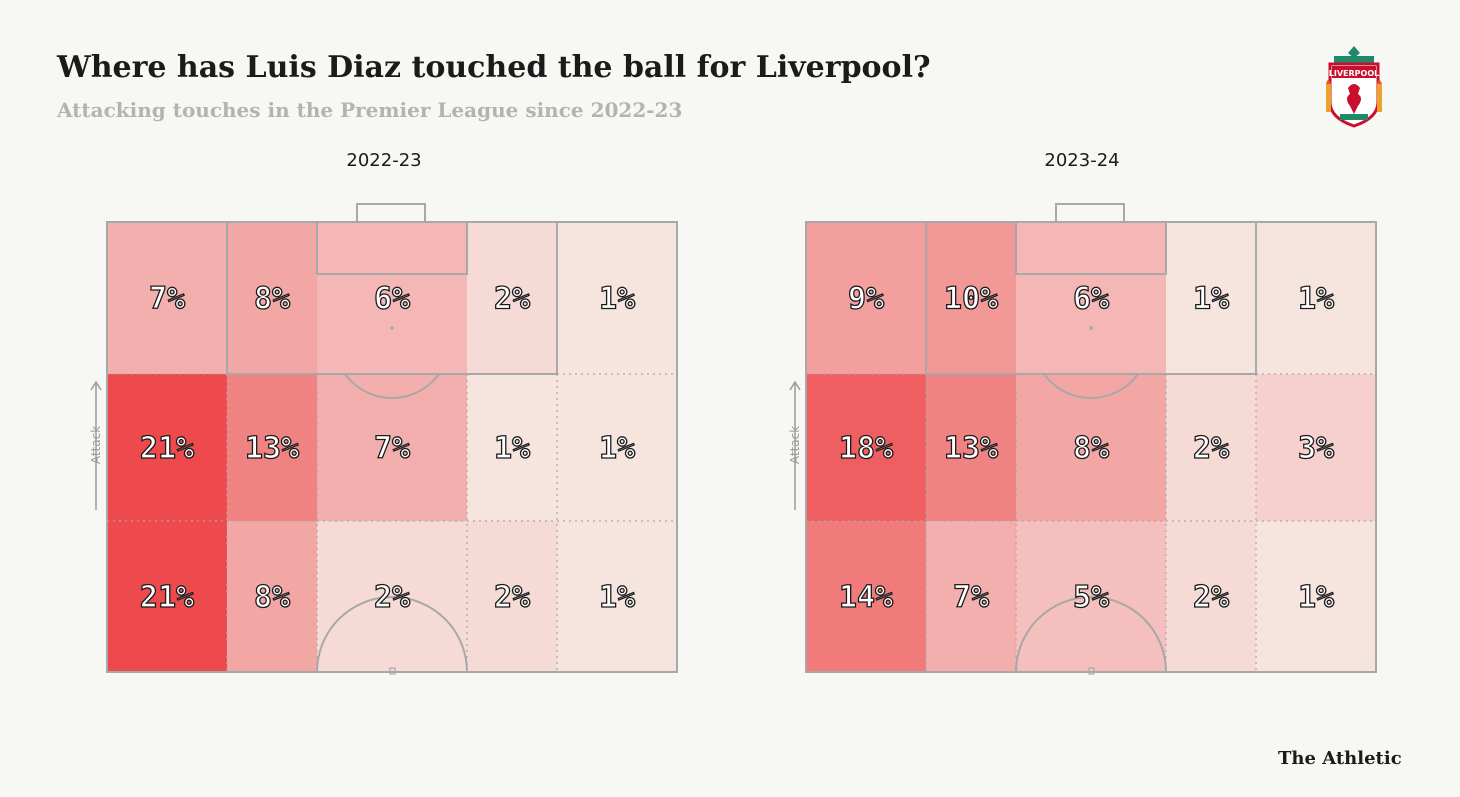  I want to click on cell-label: 9%, so click(866, 299).